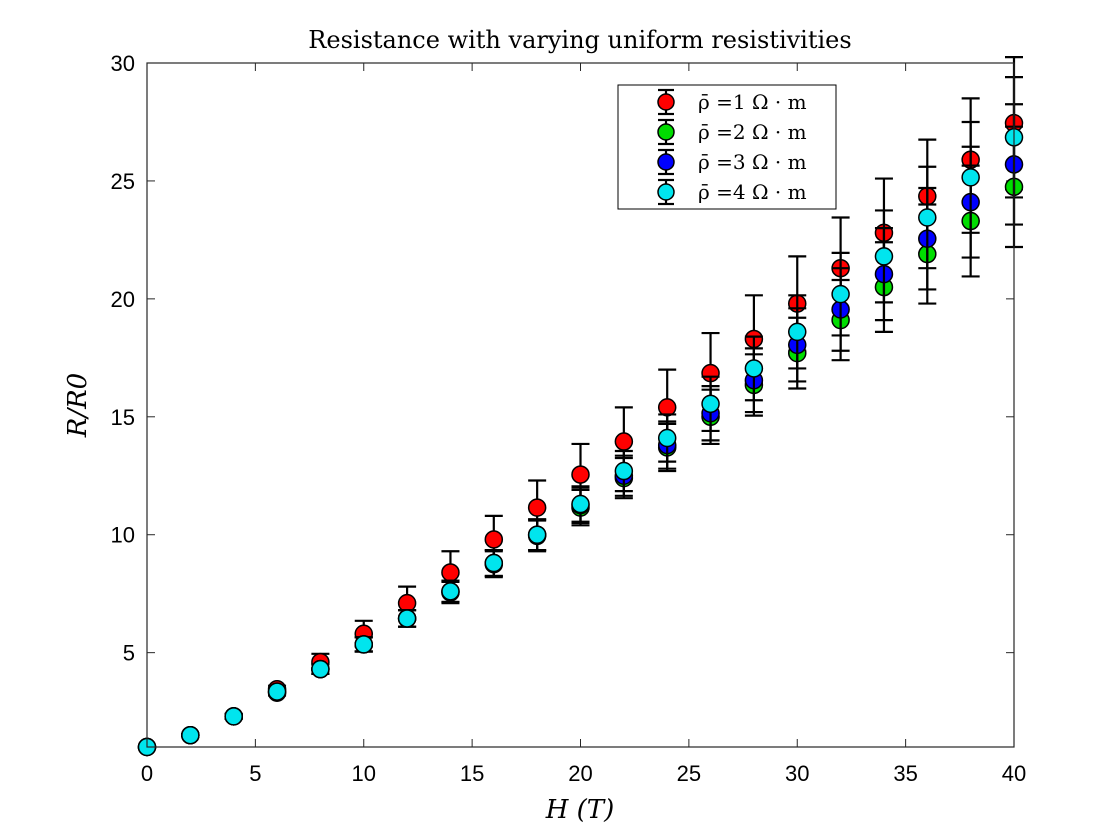  What do you see at coordinates (364, 773) in the screenshot?
I see `x-tick-label: 10` at bounding box center [364, 773].